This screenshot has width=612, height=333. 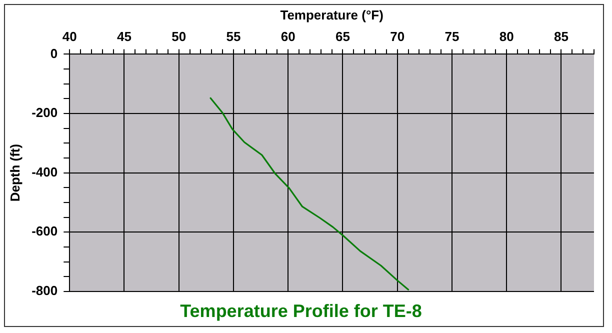 What do you see at coordinates (506, 36) in the screenshot?
I see `x-tick-label: 80` at bounding box center [506, 36].